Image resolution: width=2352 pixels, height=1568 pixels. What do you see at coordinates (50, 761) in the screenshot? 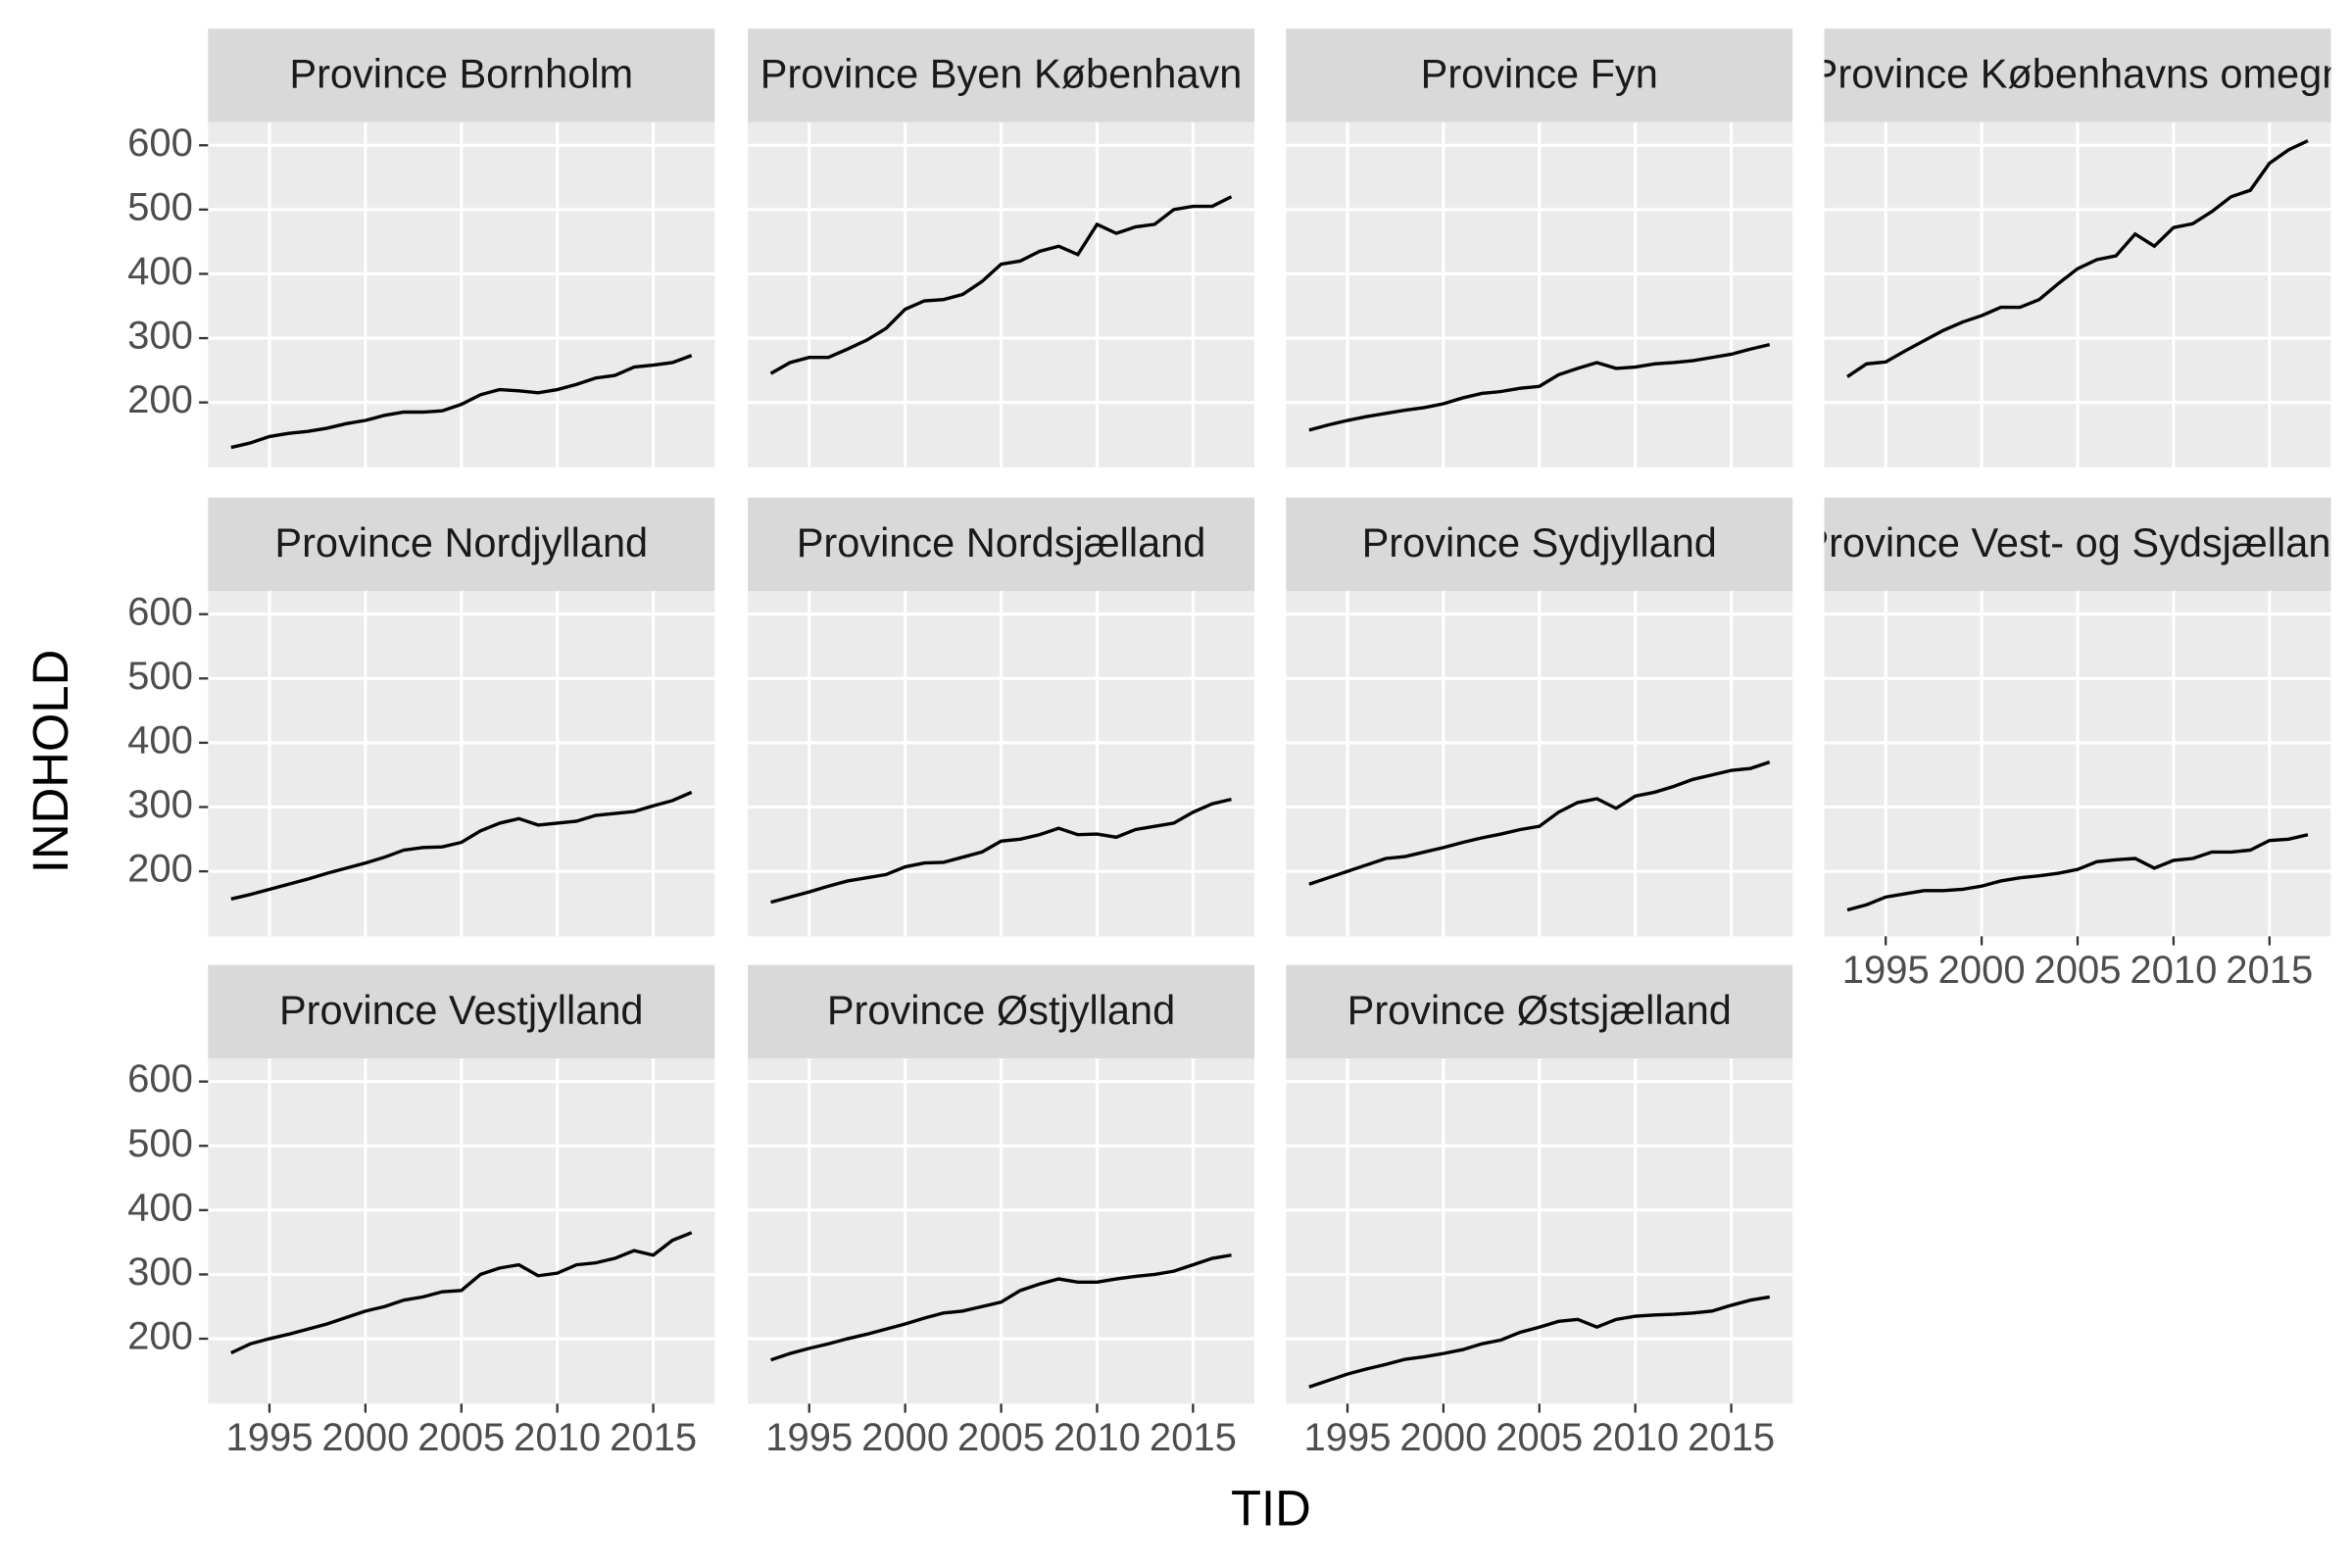
I see `y-axis-title: INDHOLD` at bounding box center [50, 761].